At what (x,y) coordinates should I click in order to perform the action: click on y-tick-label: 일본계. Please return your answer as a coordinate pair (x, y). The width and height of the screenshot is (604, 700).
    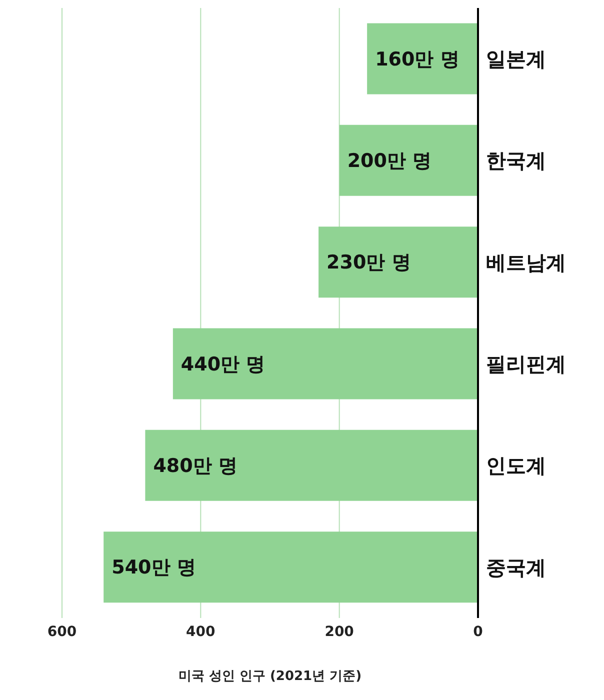
    Looking at the image, I should click on (516, 58).